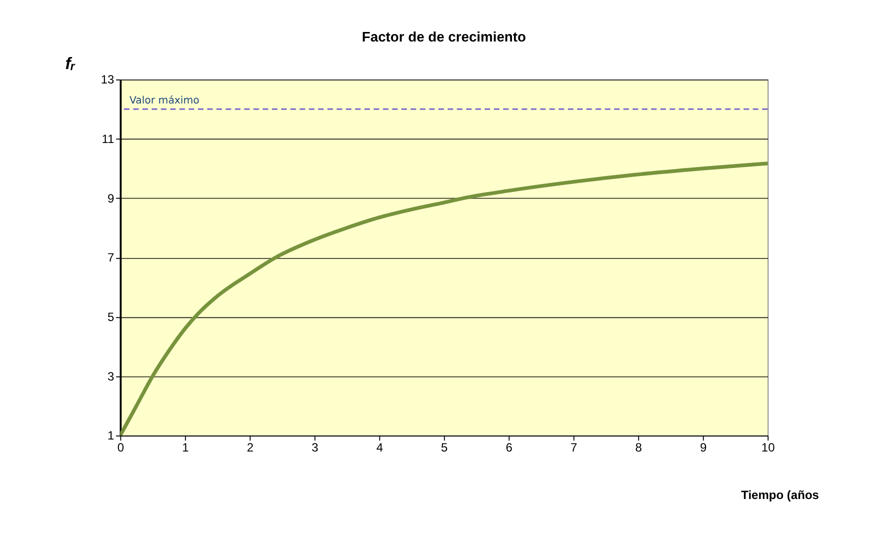 The image size is (874, 534). I want to click on y-tick-label: 9, so click(111, 198).